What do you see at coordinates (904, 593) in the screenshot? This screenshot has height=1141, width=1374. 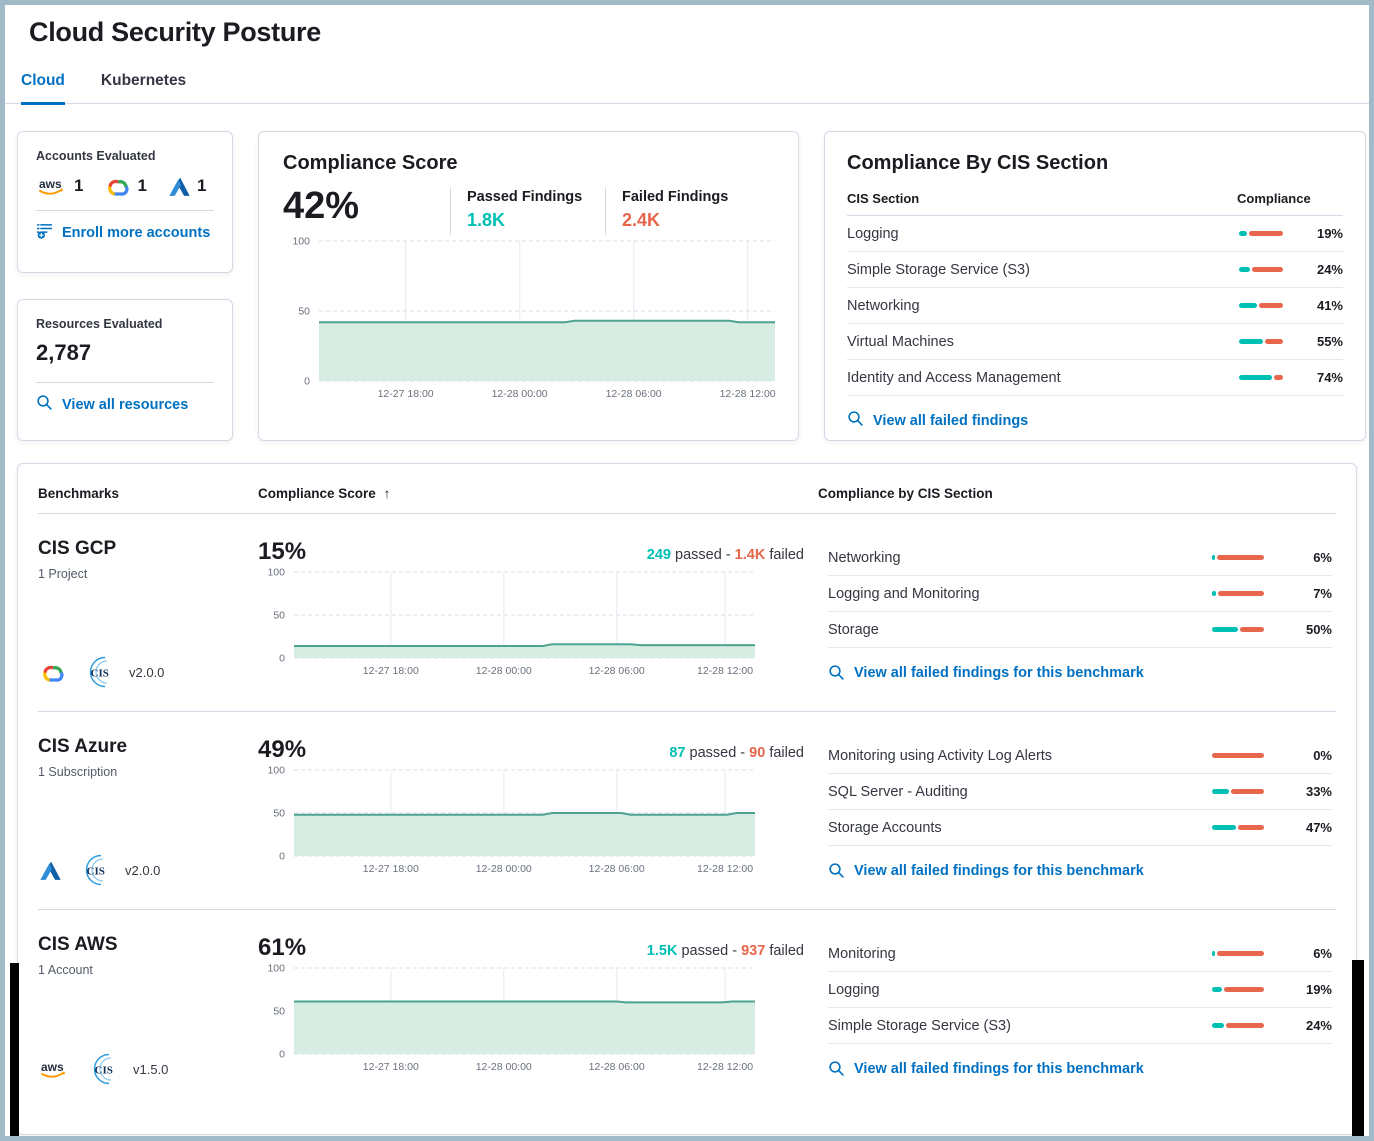 I see `cis-section-name: Logging and Monitoring` at bounding box center [904, 593].